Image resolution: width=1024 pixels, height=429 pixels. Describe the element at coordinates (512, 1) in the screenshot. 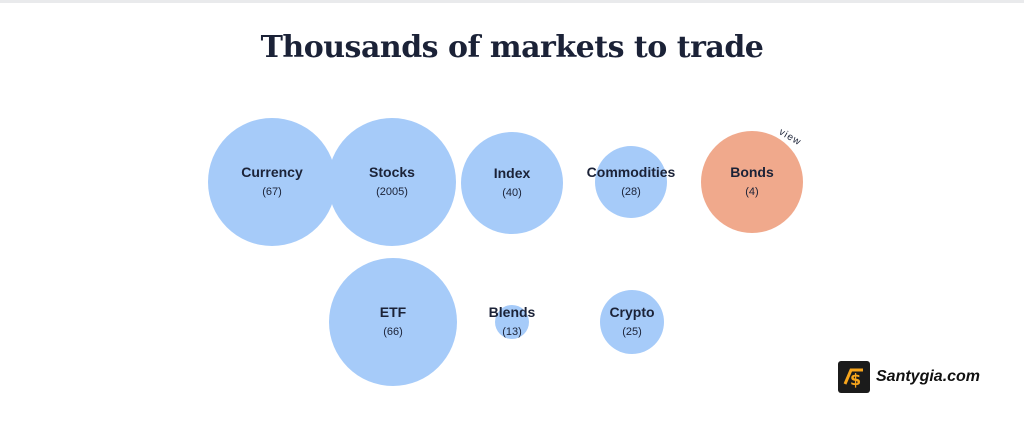

I see `top-divider` at that location.